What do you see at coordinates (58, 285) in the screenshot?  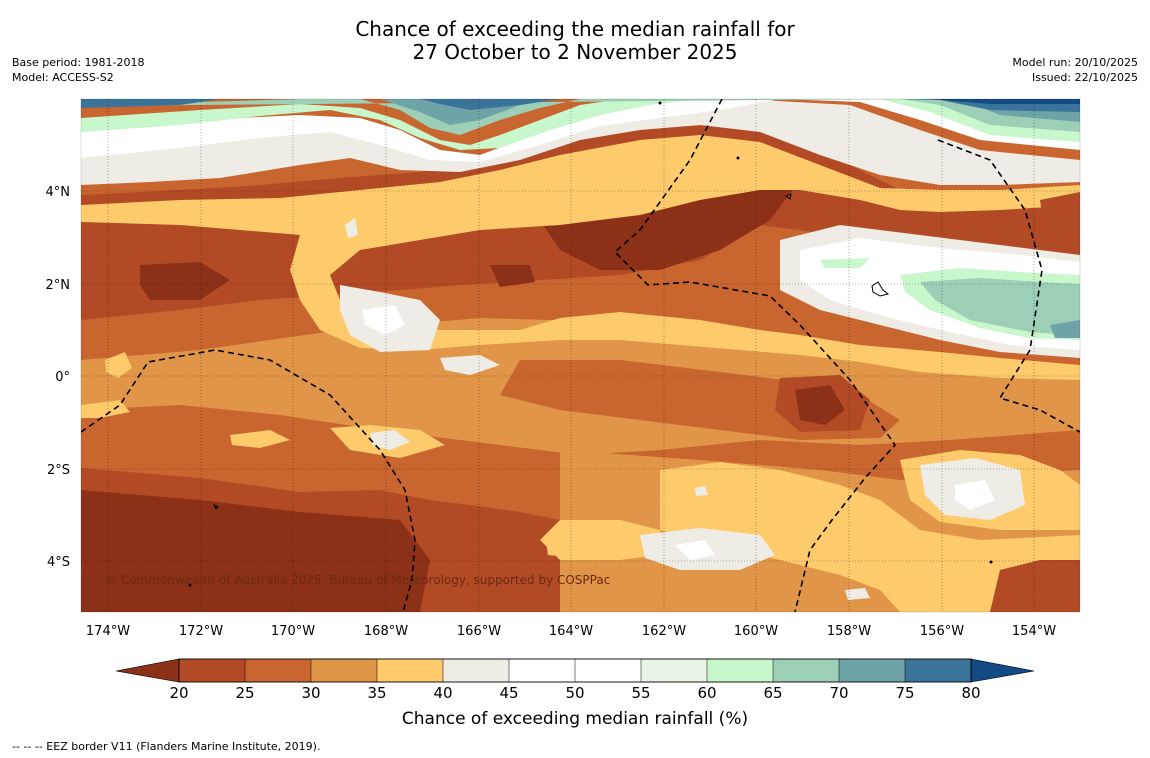 I see `lat-label: 2°N` at bounding box center [58, 285].